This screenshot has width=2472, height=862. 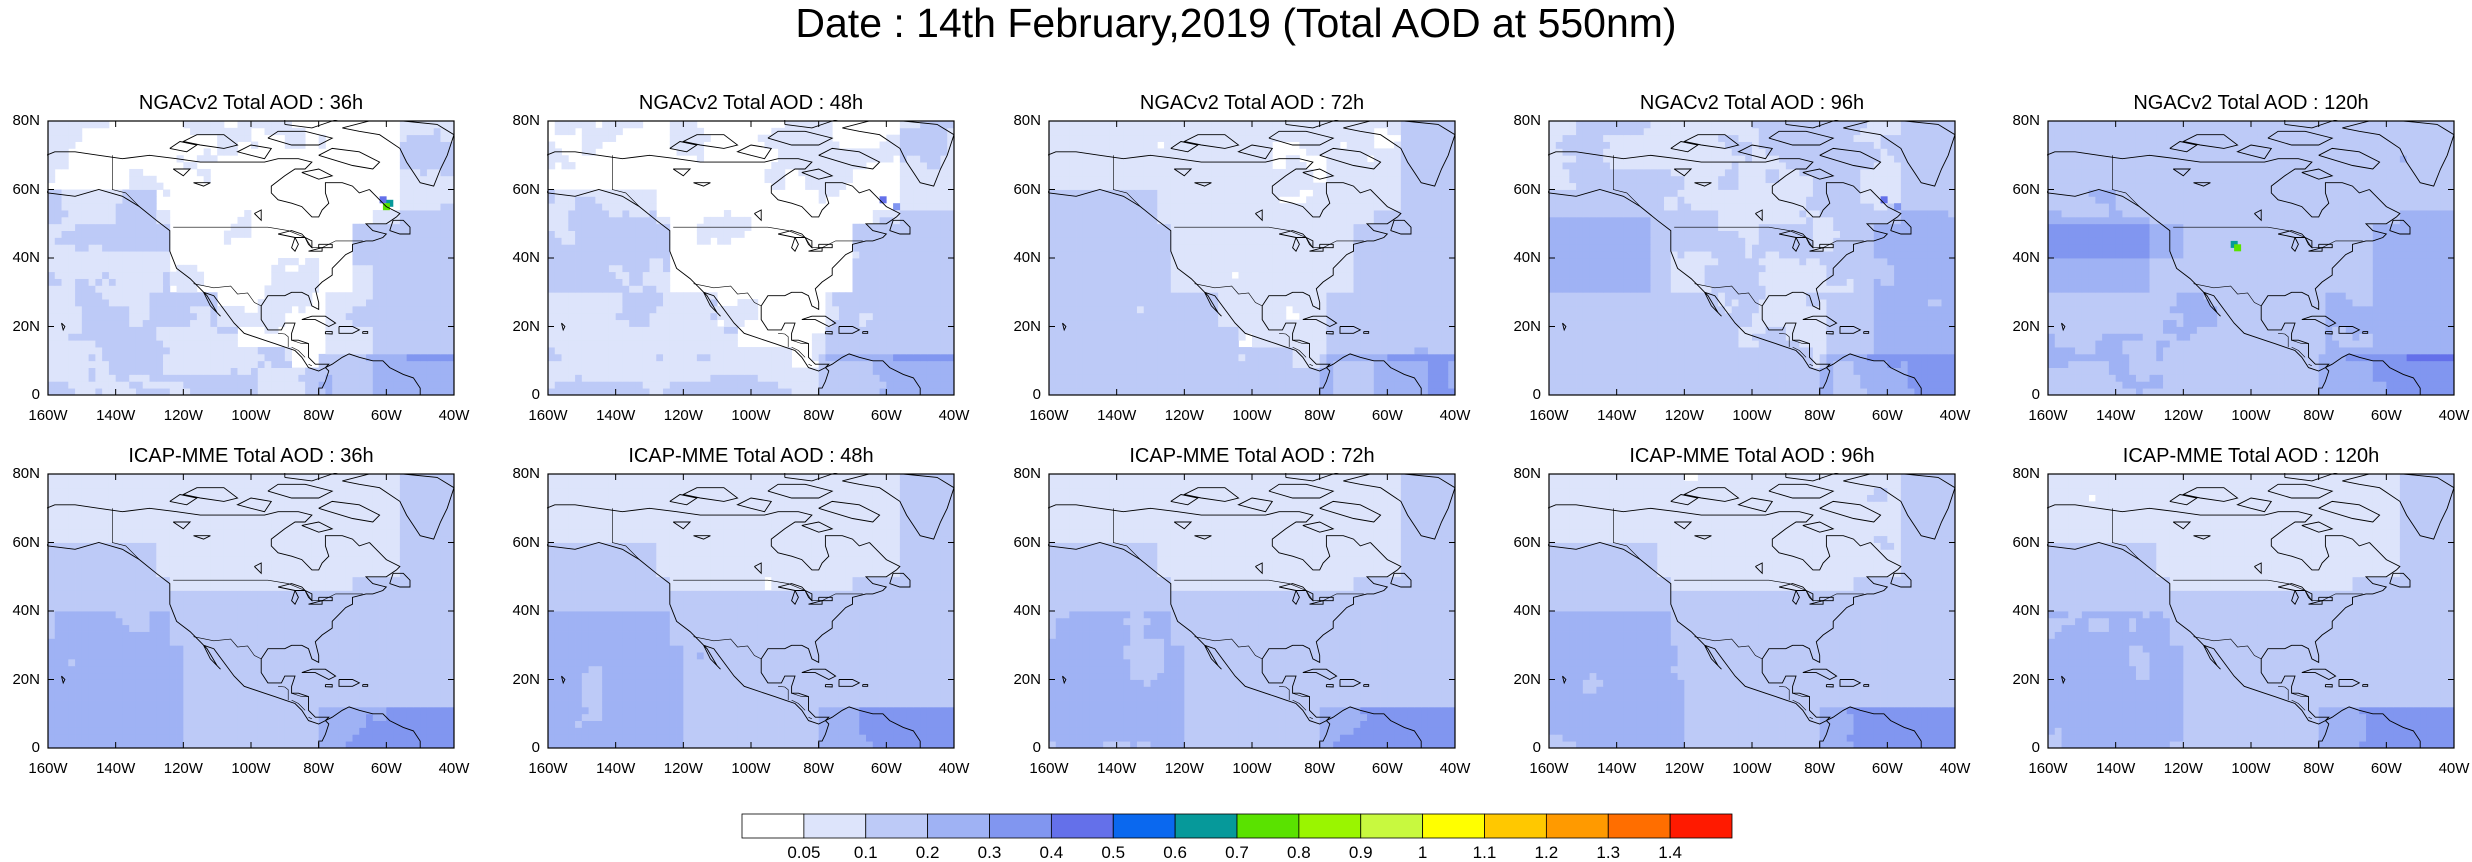 What do you see at coordinates (866, 853) in the screenshot?
I see `colorbar-label: 0.1` at bounding box center [866, 853].